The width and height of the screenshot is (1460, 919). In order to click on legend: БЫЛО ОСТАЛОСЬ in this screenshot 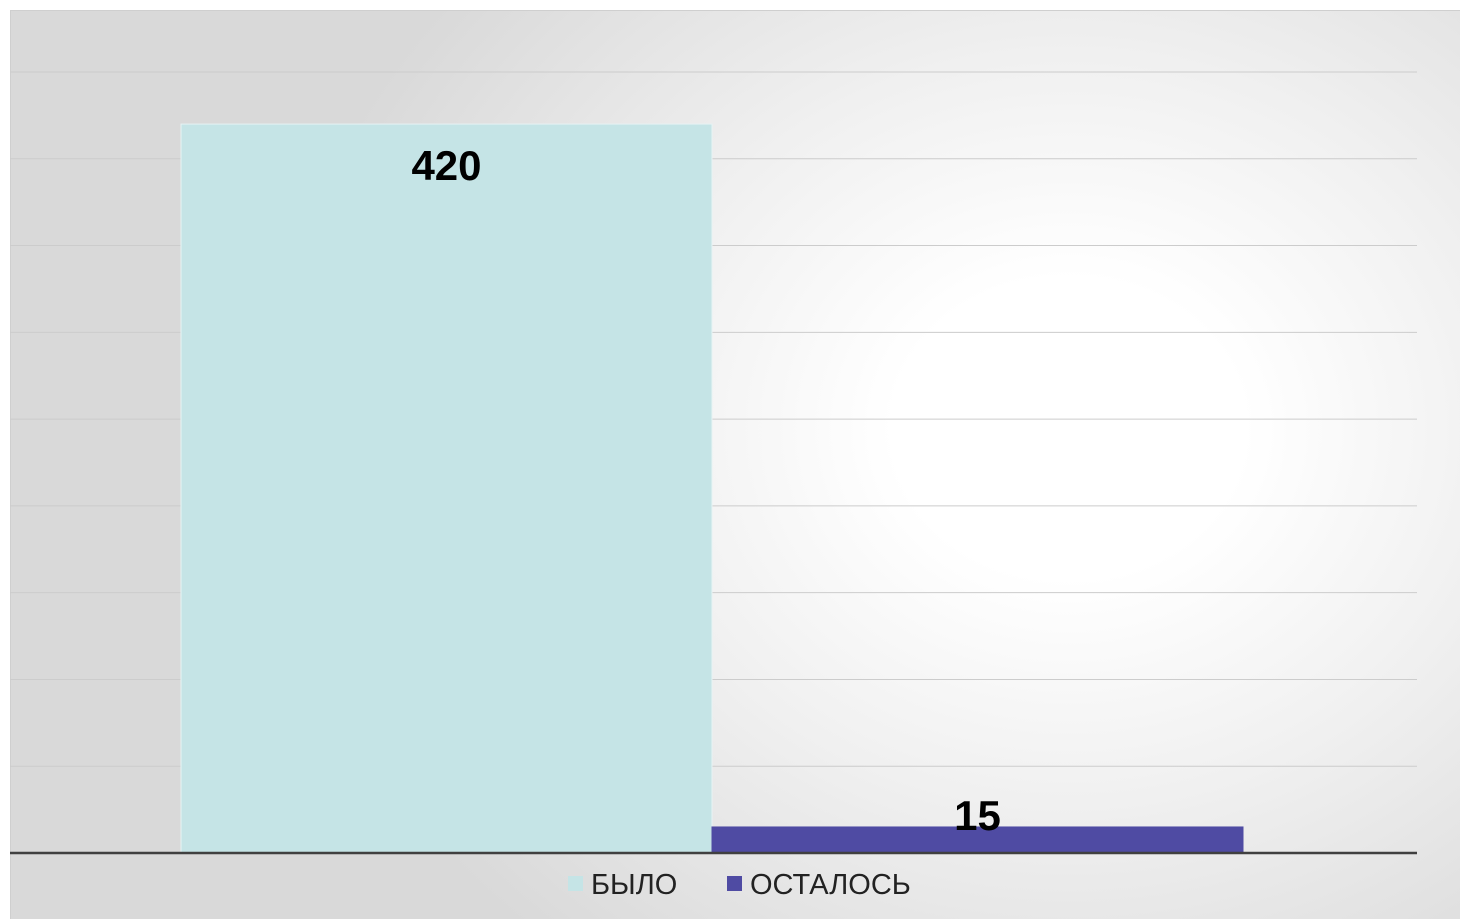, I will do `click(739, 885)`.